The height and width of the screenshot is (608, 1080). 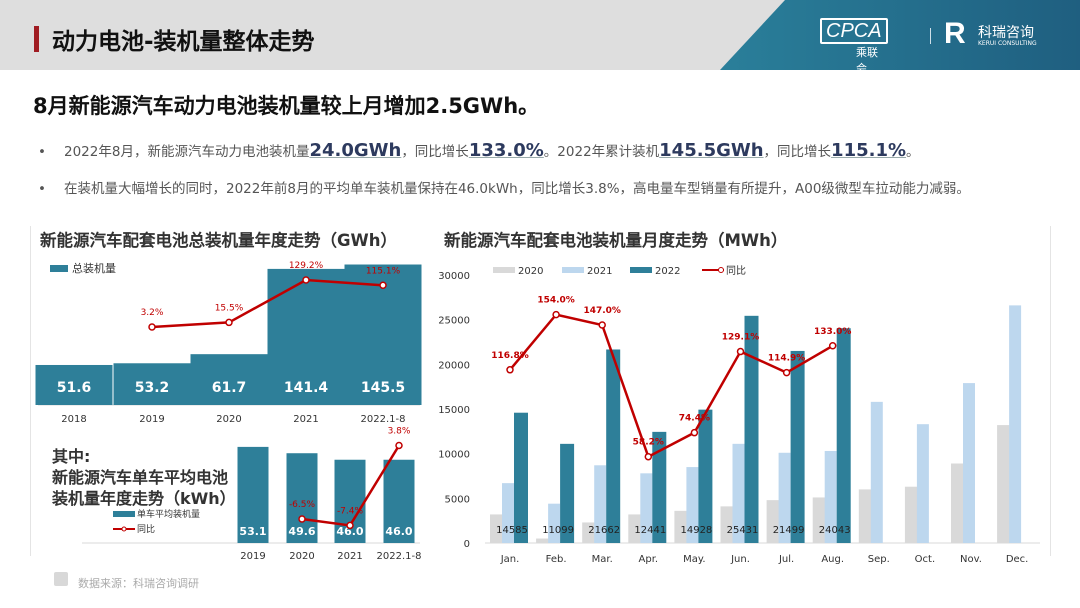 What do you see at coordinates (649, 559) in the screenshot?
I see `x-tick-label: Apr.` at bounding box center [649, 559].